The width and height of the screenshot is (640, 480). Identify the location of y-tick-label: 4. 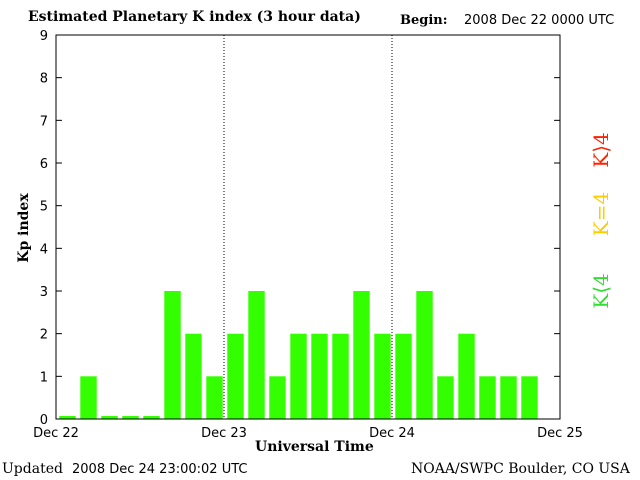
(44, 249).